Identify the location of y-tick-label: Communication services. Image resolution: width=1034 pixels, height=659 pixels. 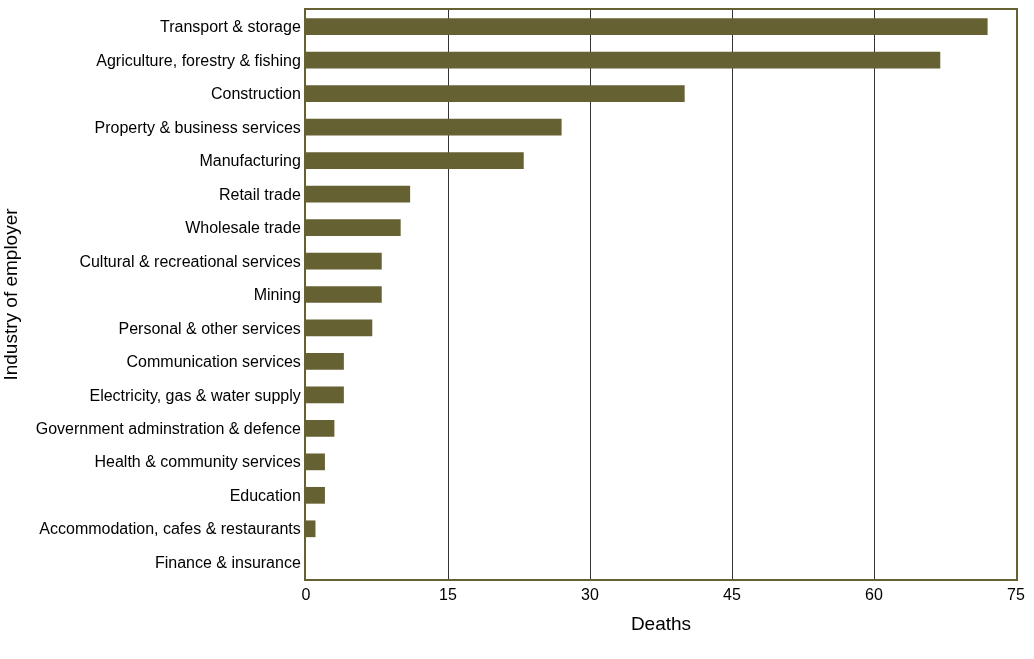
(213, 362).